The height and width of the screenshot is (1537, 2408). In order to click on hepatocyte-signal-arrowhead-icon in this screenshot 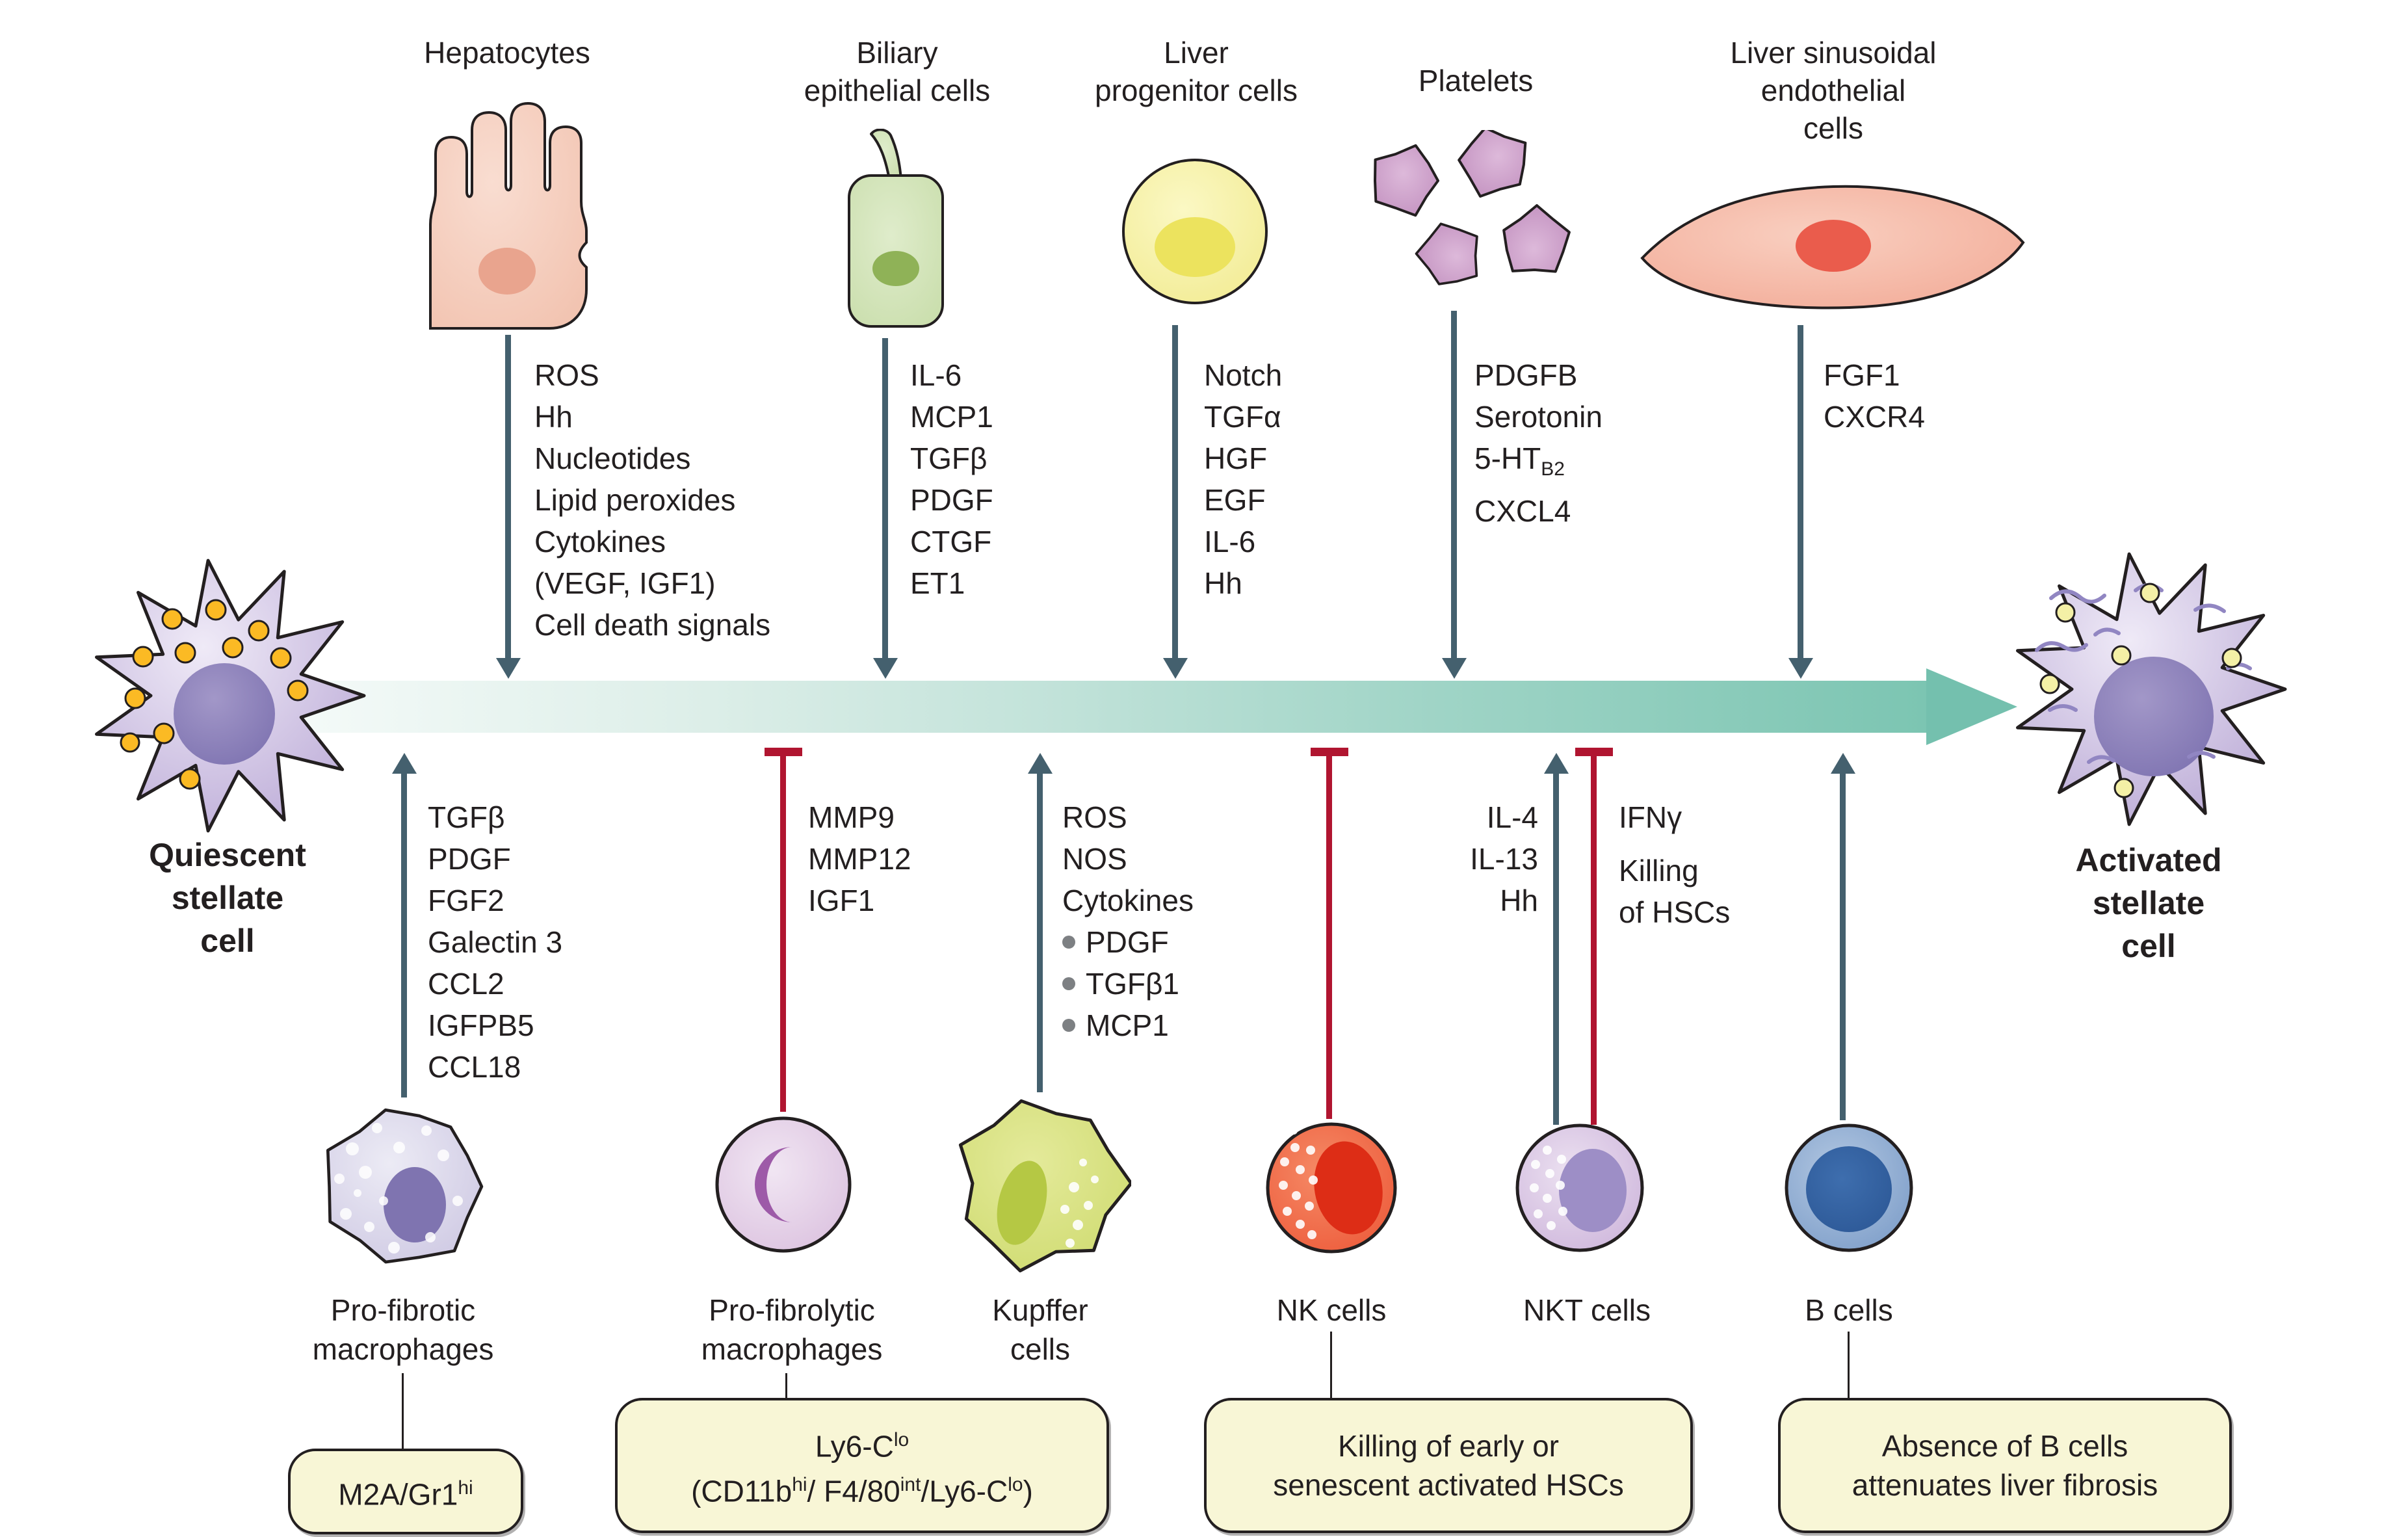, I will do `click(508, 668)`.